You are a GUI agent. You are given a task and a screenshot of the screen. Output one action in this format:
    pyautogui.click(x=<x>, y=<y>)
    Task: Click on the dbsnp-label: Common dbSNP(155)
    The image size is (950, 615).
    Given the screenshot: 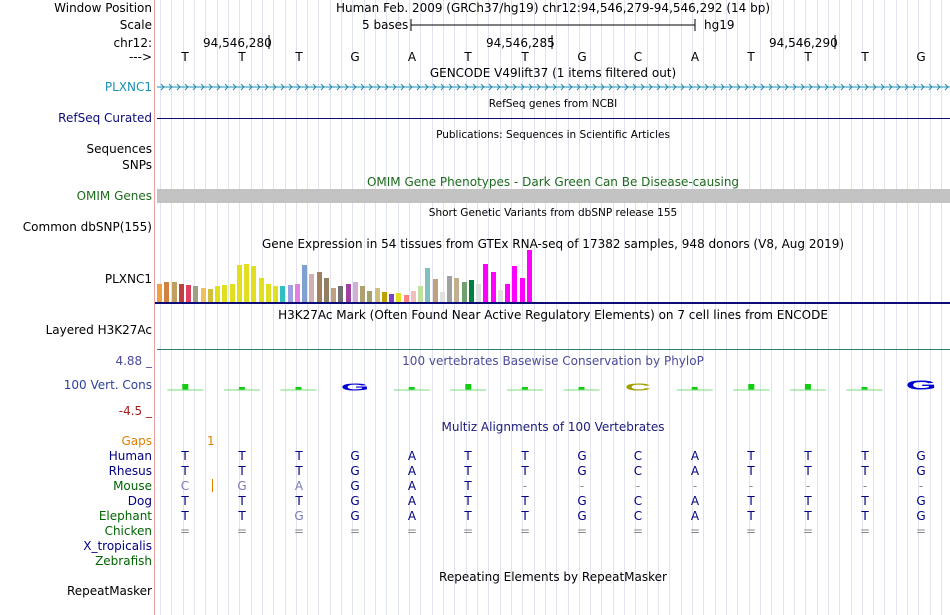 What is the action you would take?
    pyautogui.click(x=87, y=227)
    